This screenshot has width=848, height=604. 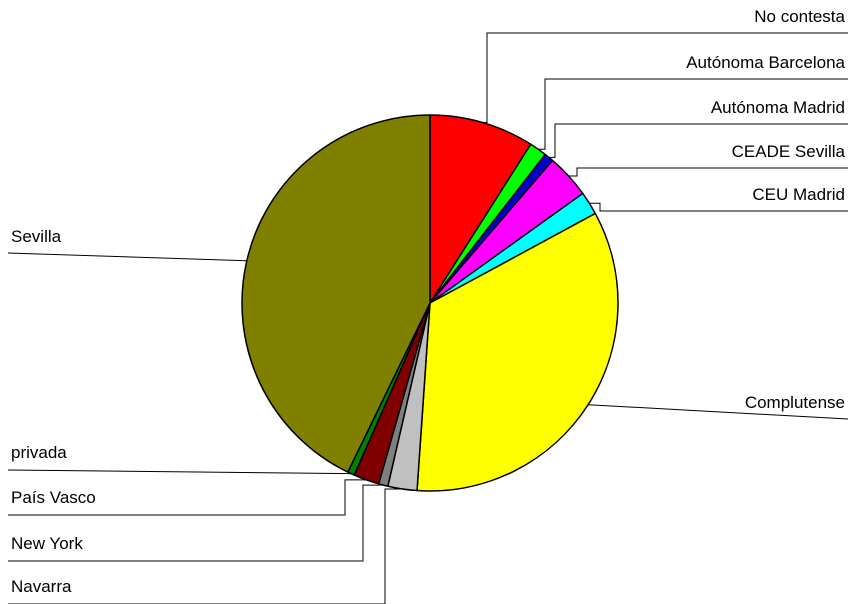 I want to click on leader-line-complutense, so click(x=718, y=412).